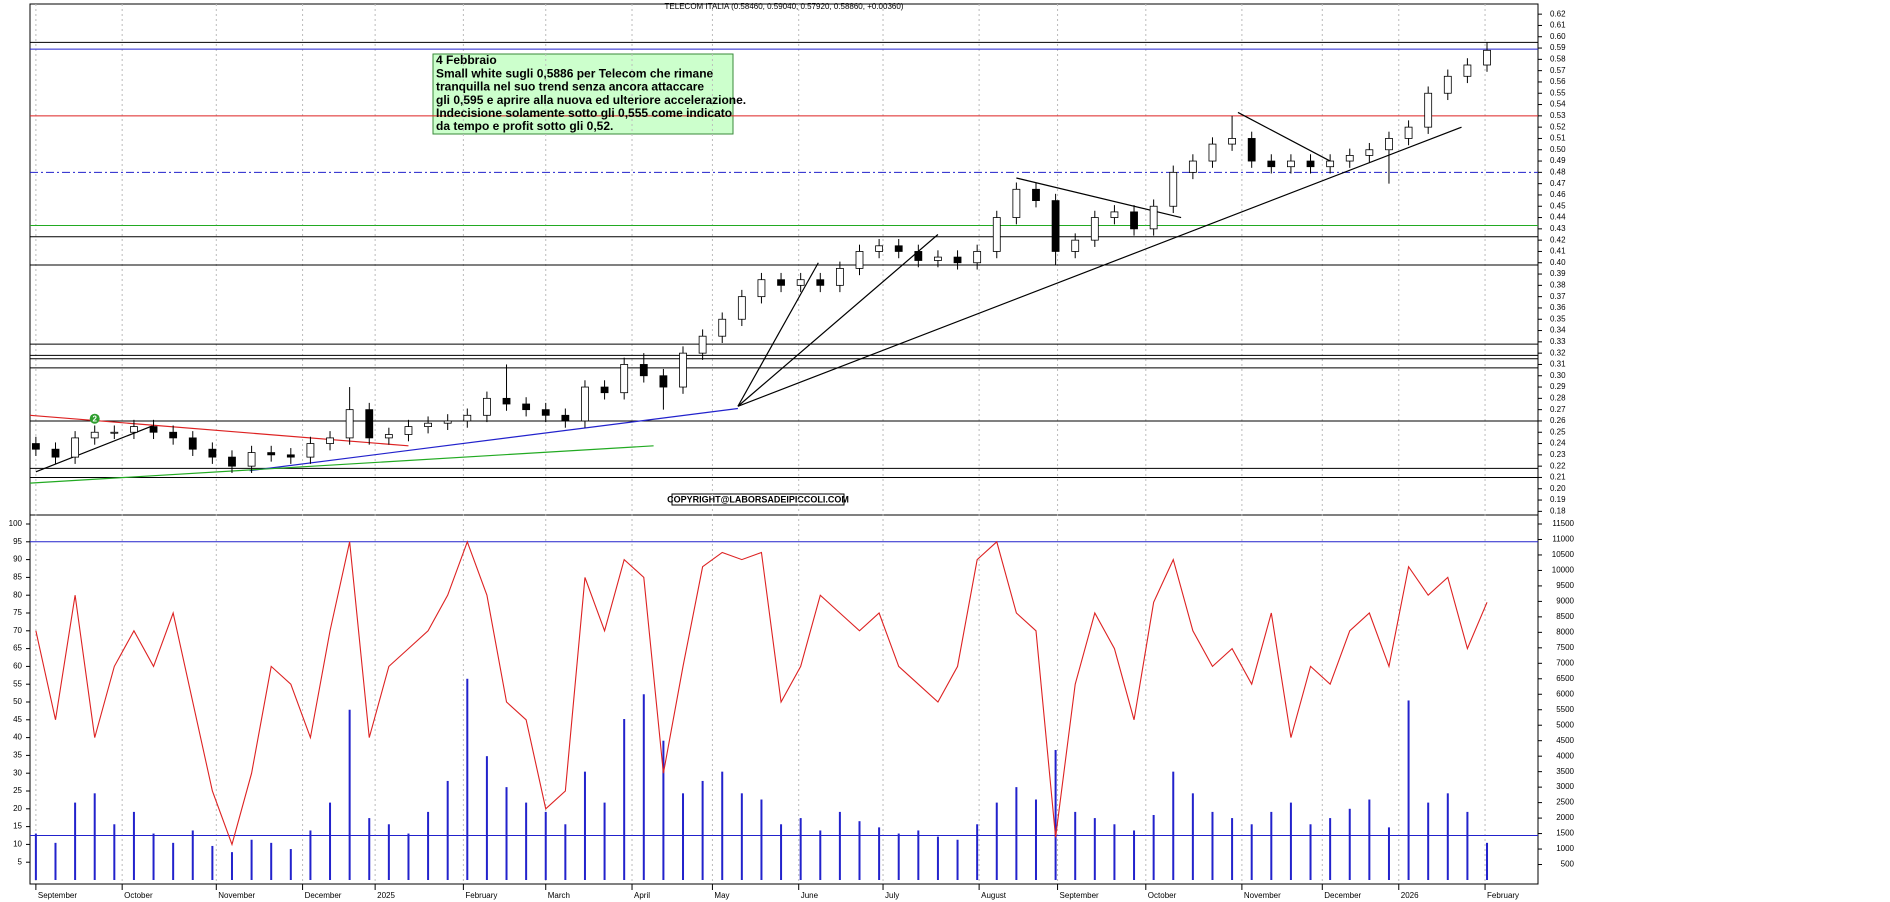  Describe the element at coordinates (1410, 895) in the screenshot. I see `x-tick-label: 2026` at that location.